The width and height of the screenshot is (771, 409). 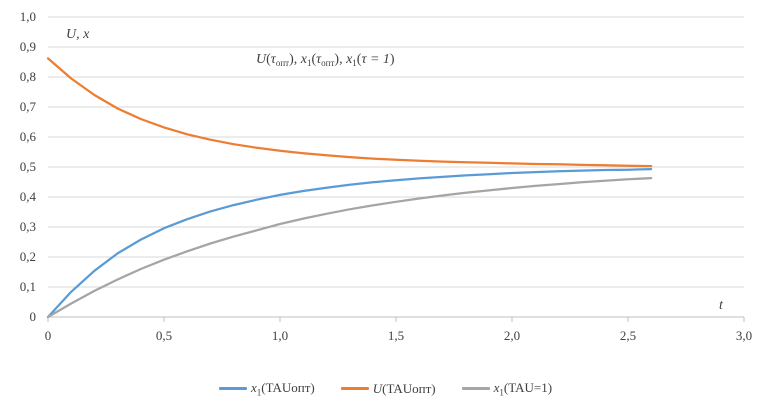 What do you see at coordinates (164, 335) in the screenshot?
I see `x-tick-label: 0,5` at bounding box center [164, 335].